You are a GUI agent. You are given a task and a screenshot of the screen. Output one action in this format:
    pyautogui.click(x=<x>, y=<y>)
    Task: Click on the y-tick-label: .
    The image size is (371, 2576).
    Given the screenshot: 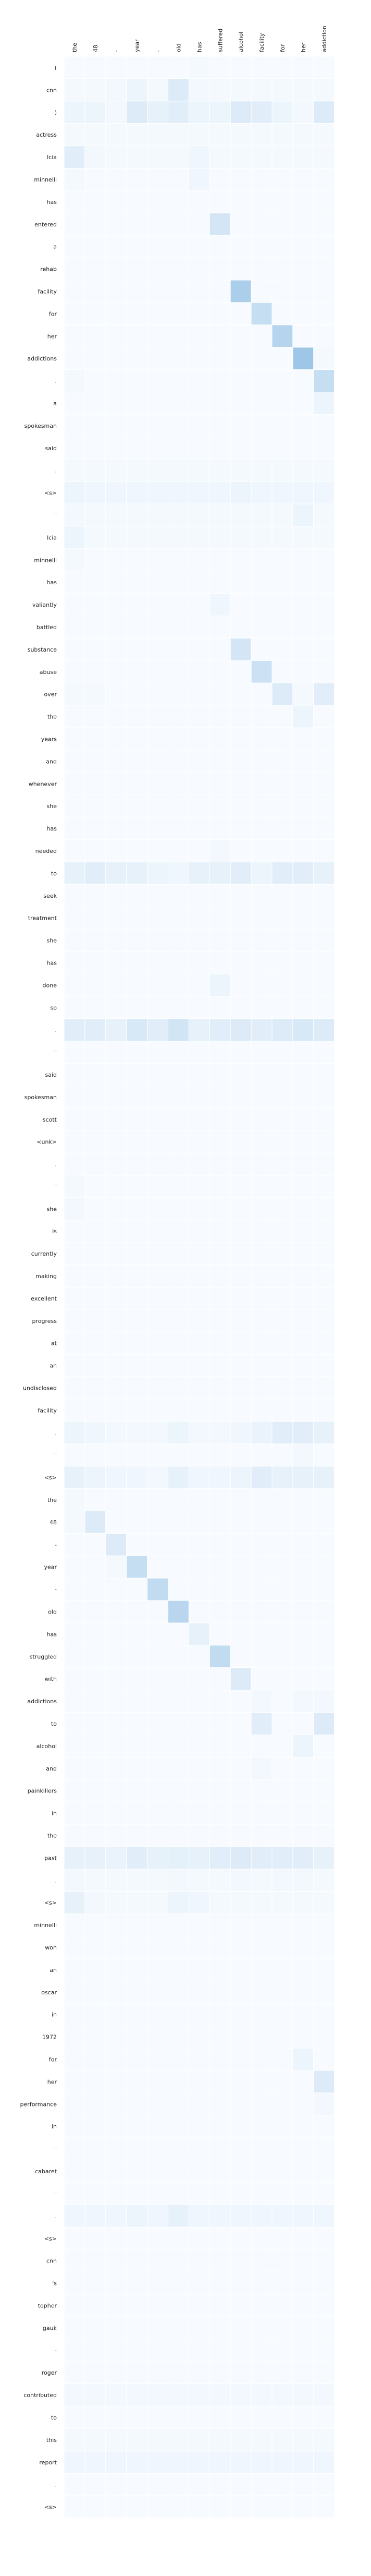 What is the action you would take?
    pyautogui.click(x=56, y=470)
    